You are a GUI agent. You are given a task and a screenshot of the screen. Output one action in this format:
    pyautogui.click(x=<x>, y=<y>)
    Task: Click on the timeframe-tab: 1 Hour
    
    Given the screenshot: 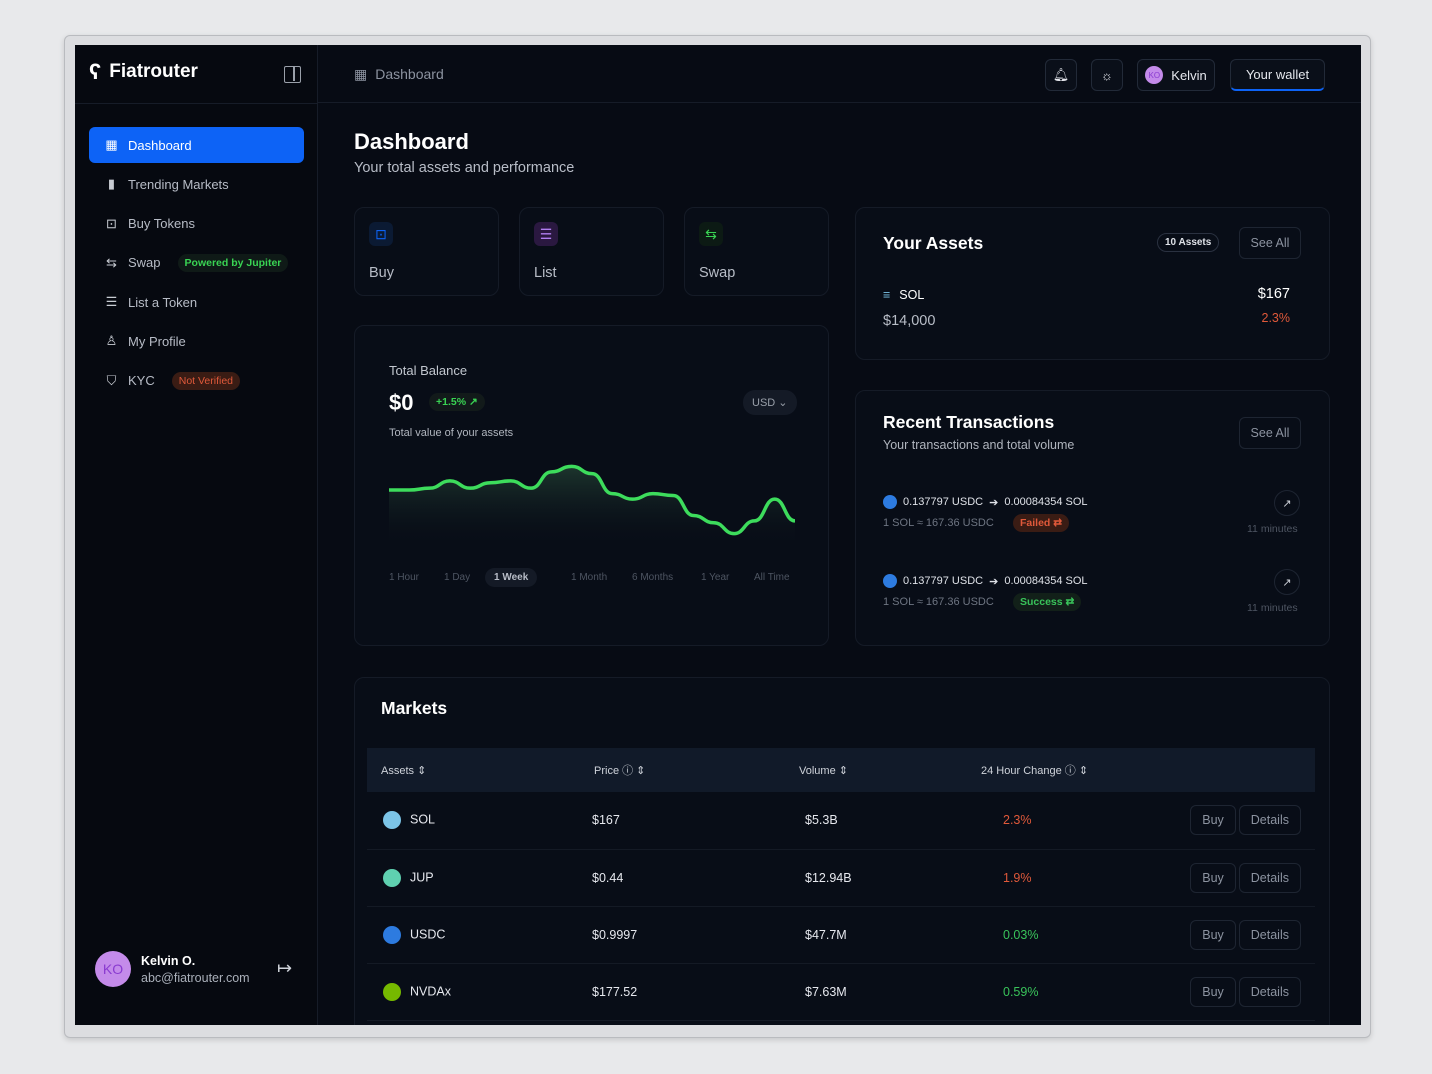 What is the action you would take?
    pyautogui.click(x=404, y=577)
    